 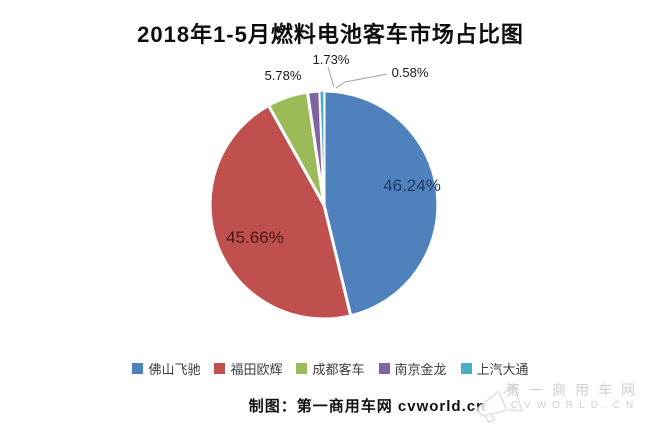 I want to click on legend-label: 福田欧辉, so click(x=256, y=369).